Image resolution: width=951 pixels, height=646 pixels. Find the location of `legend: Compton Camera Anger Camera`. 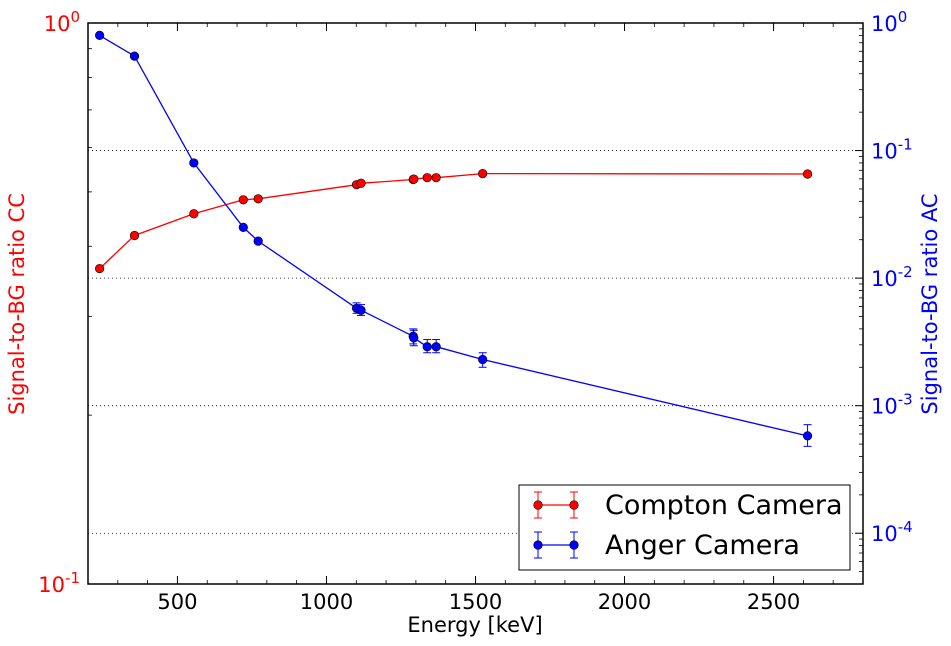

legend: Compton Camera Anger Camera is located at coordinates (684, 527).